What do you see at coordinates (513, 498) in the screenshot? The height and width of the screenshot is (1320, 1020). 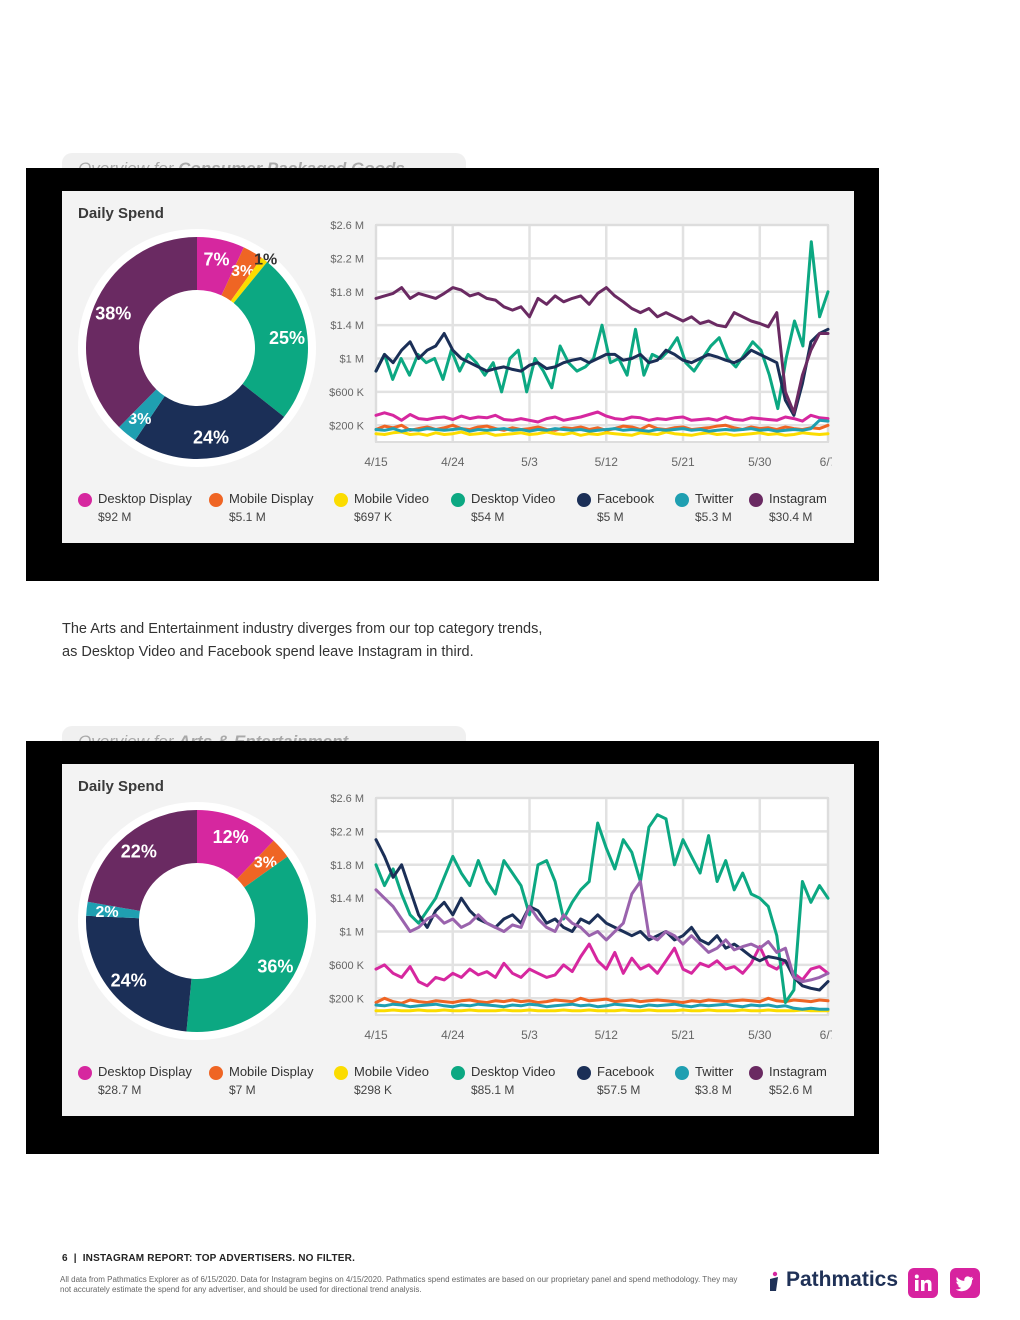 I see `legend-name: Desktop Video` at bounding box center [513, 498].